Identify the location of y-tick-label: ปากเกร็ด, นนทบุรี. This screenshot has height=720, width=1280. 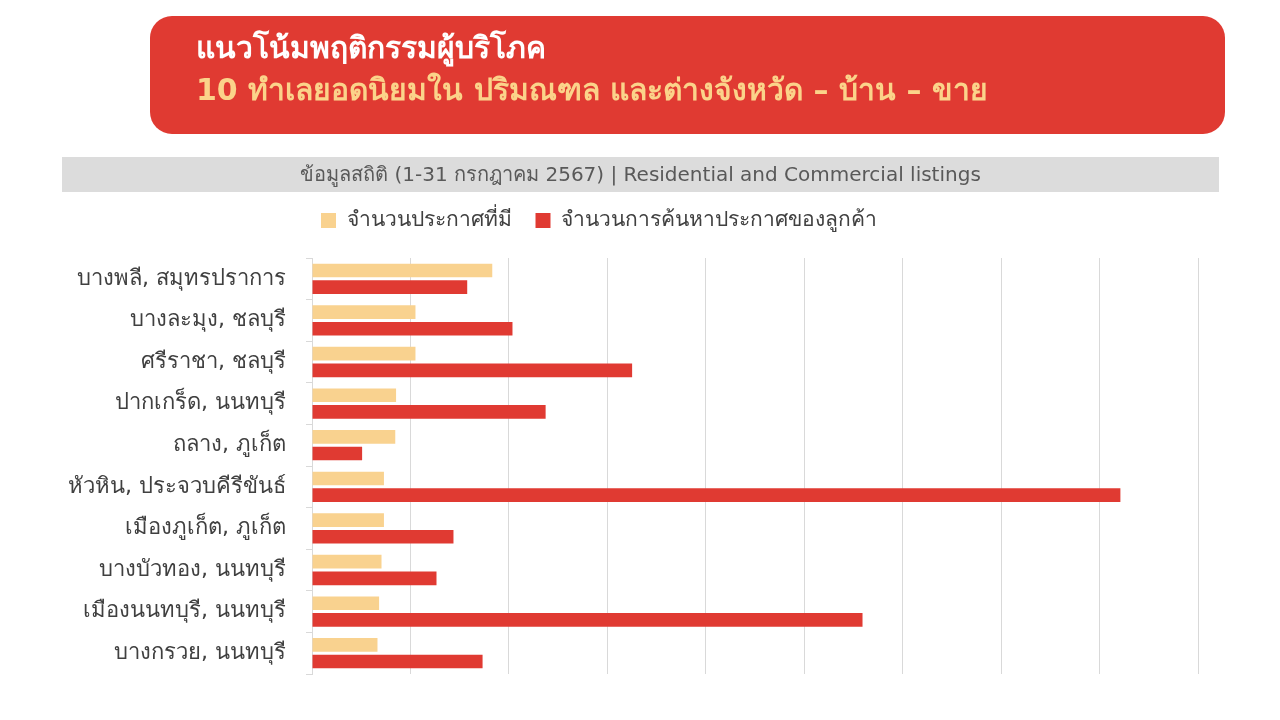
(200, 401).